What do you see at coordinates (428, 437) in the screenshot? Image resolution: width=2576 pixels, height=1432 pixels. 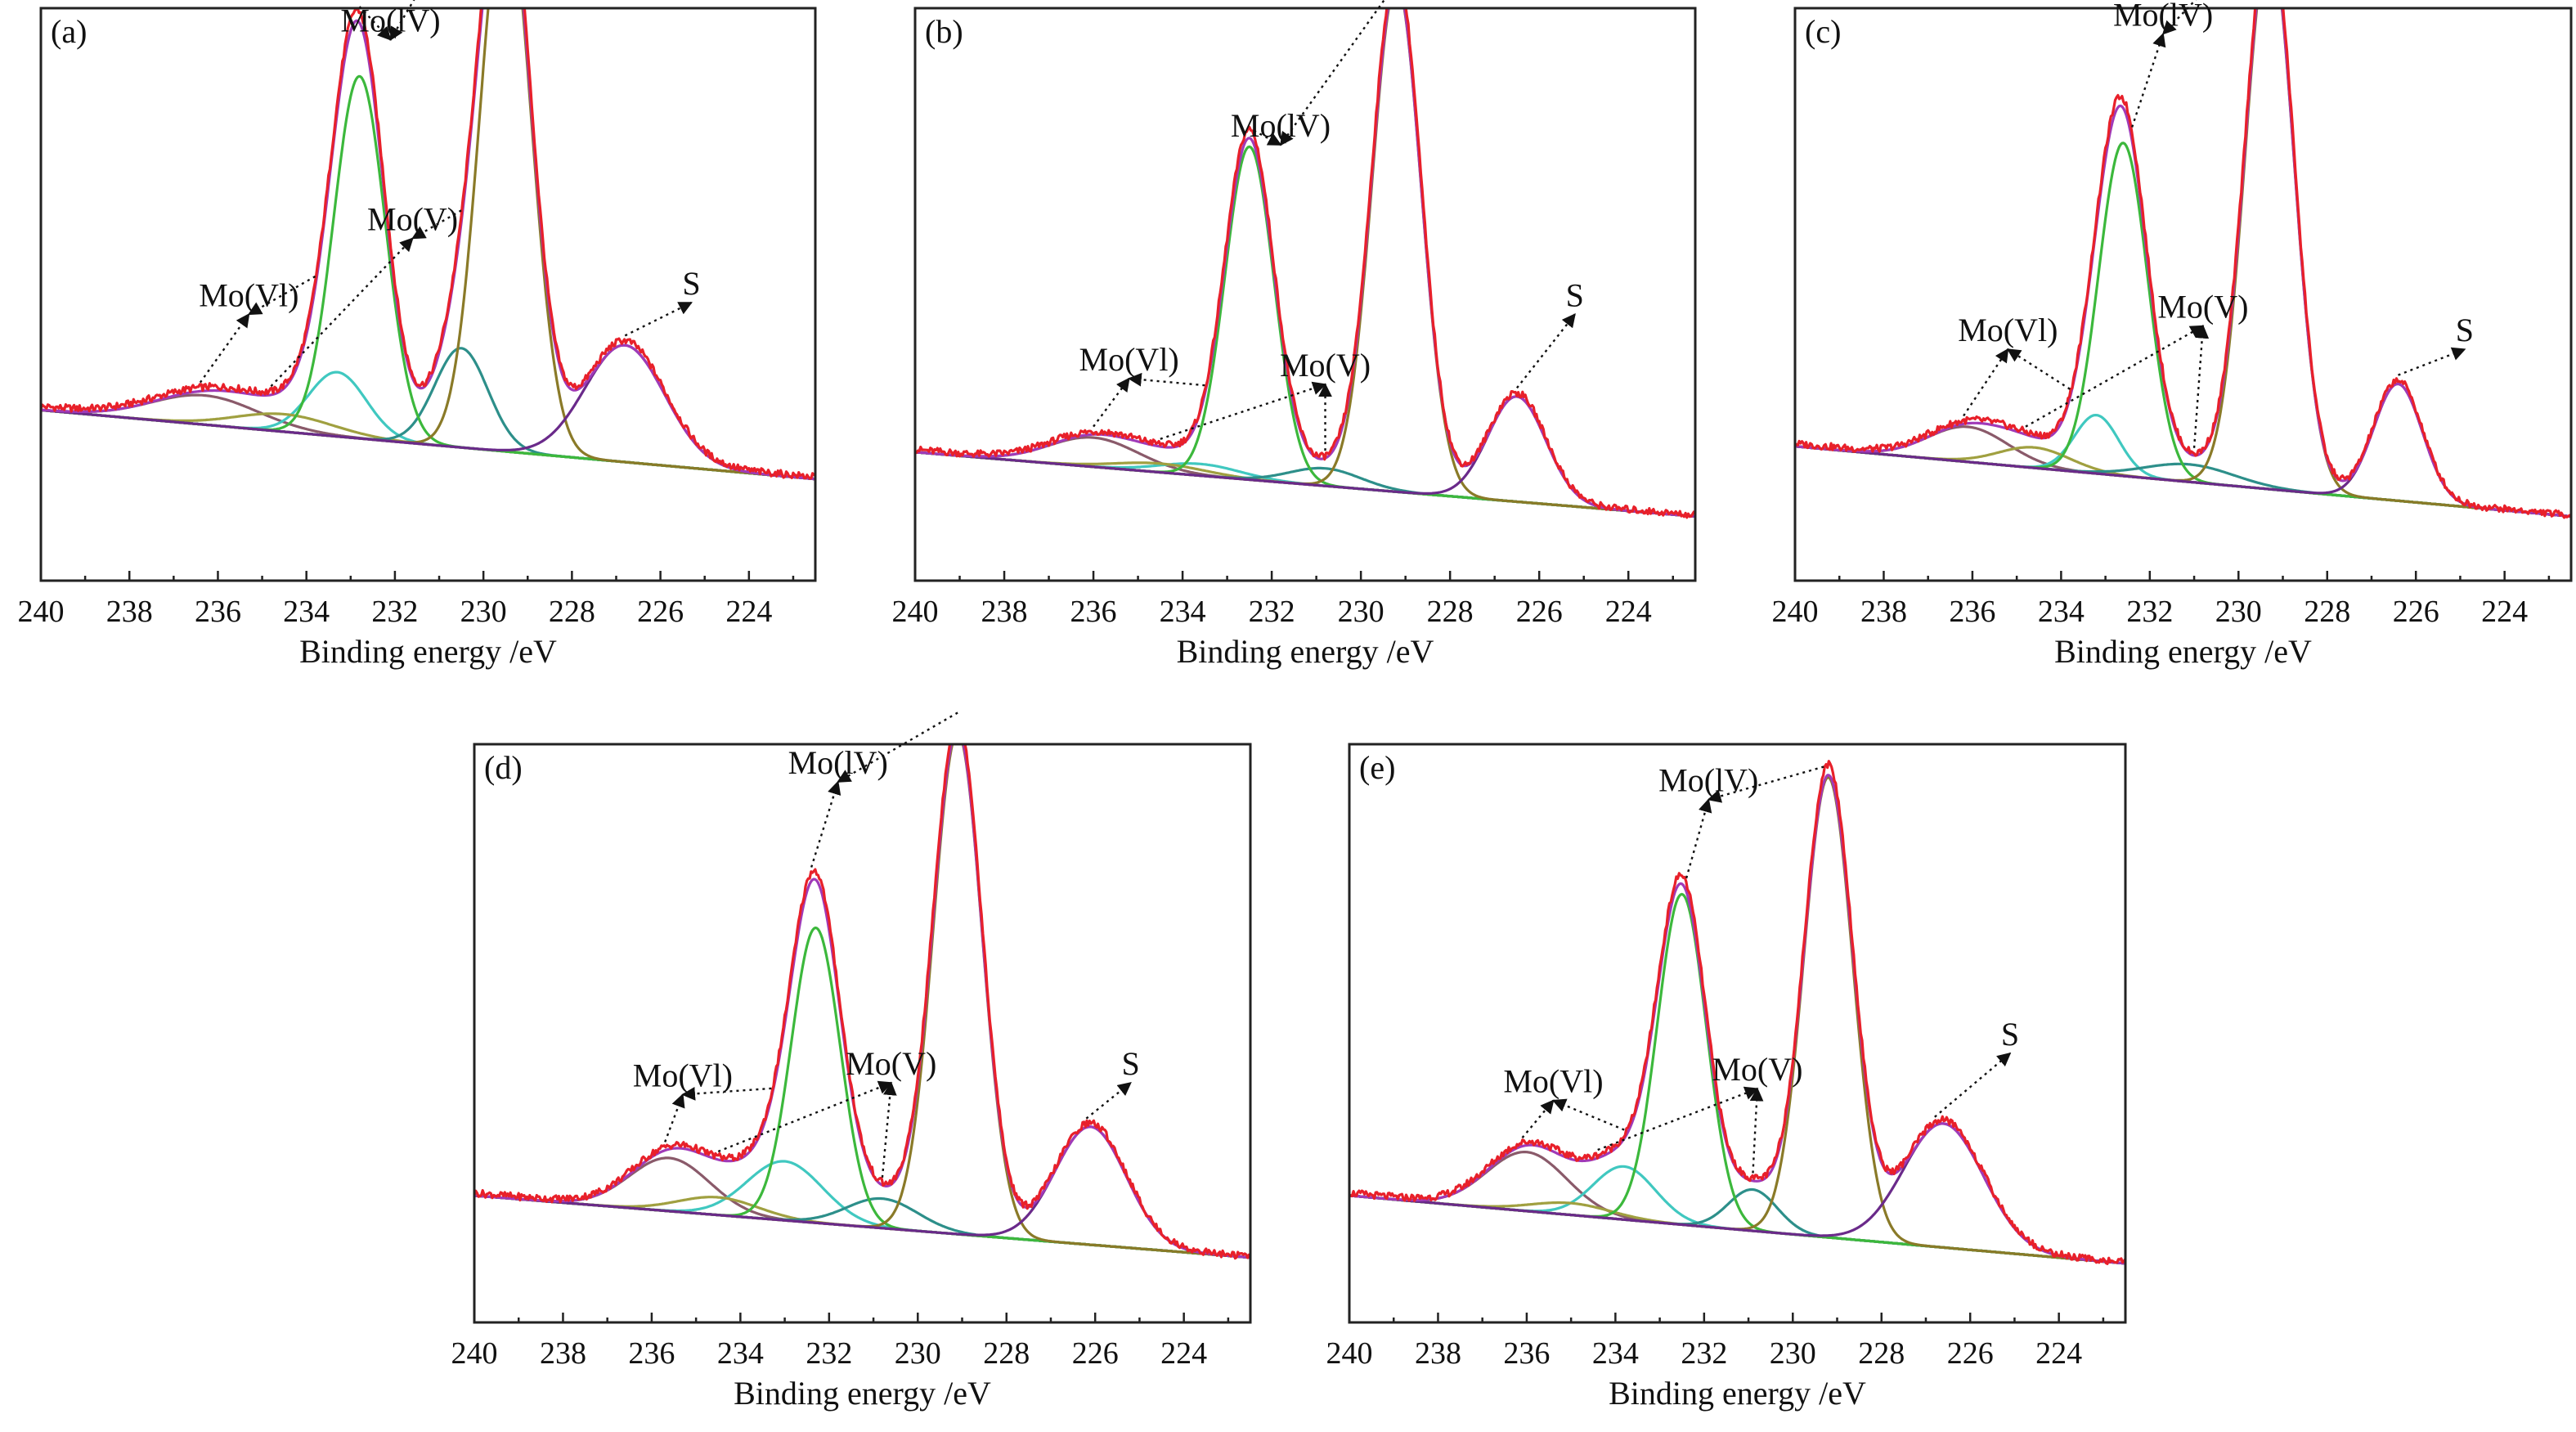 I see `component-mo6-a-curve` at bounding box center [428, 437].